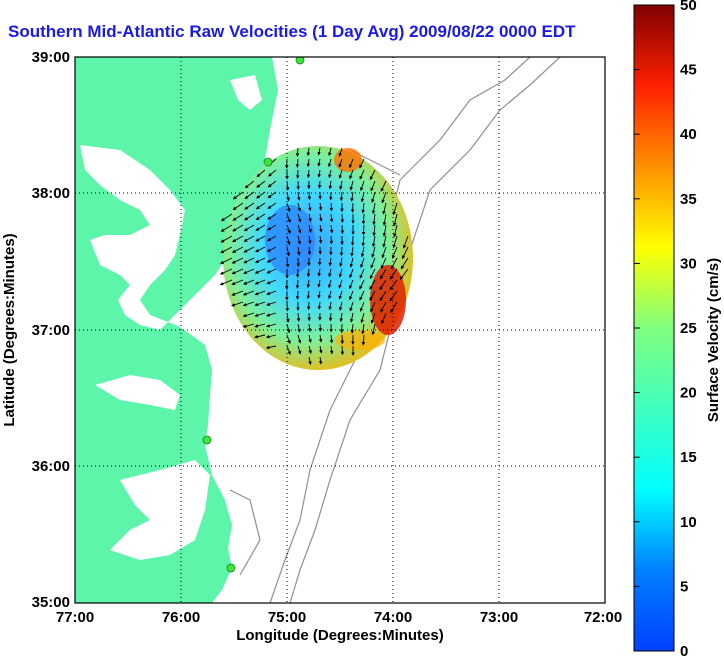 This screenshot has width=724, height=659. What do you see at coordinates (684, 586) in the screenshot?
I see `colorbar-tick-label: 5` at bounding box center [684, 586].